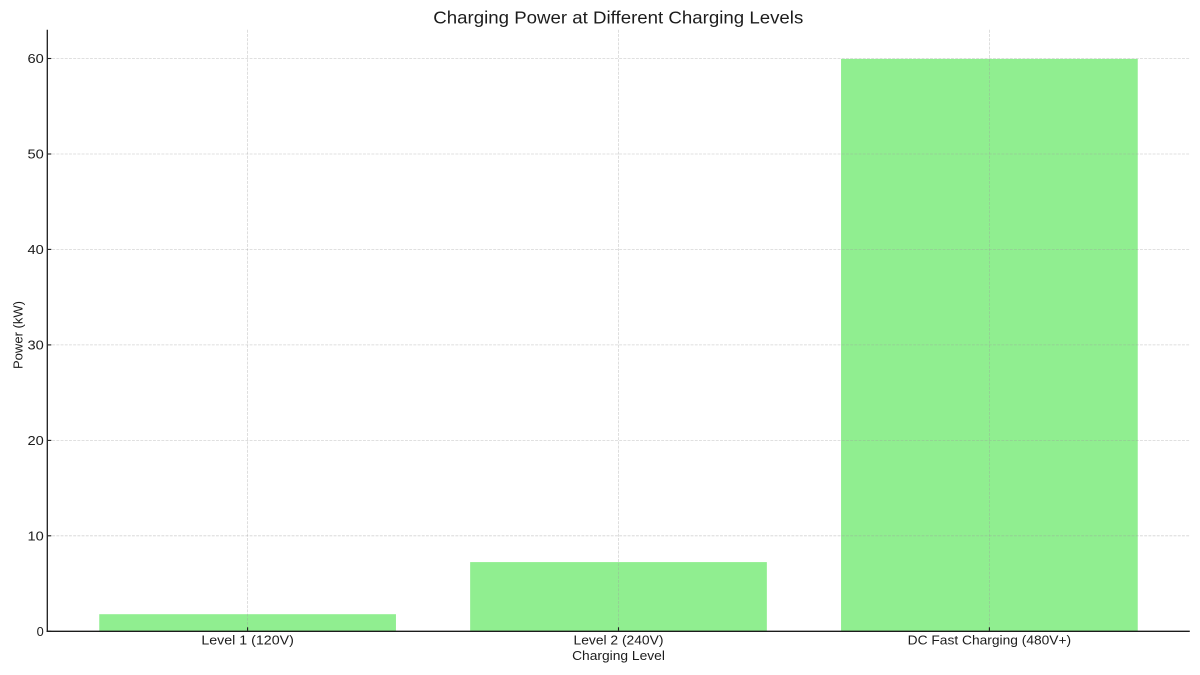  I want to click on svg-text: Level 1 (120V), so click(247, 640).